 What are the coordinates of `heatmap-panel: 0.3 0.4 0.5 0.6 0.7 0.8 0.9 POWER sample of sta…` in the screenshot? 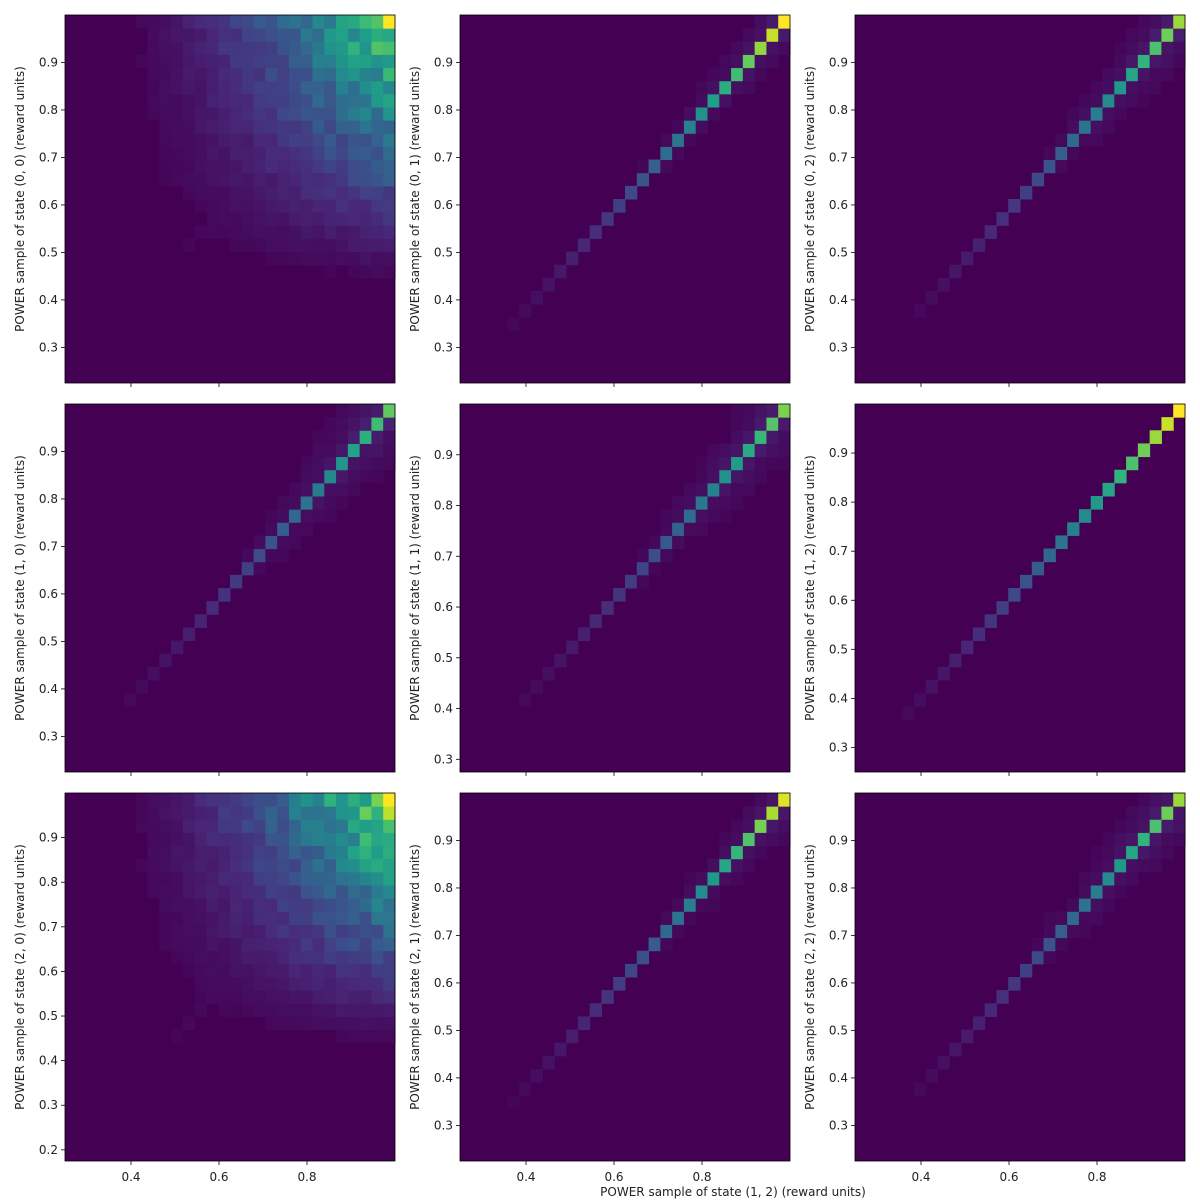 It's located at (204, 200).